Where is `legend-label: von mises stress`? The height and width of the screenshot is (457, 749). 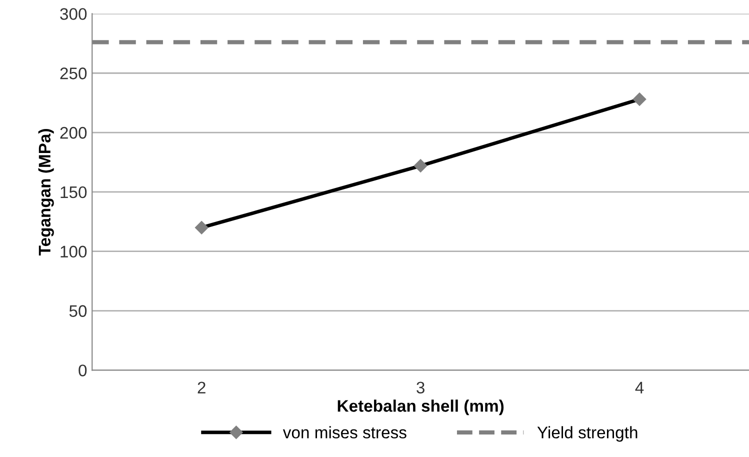
legend-label: von mises stress is located at coordinates (344, 432).